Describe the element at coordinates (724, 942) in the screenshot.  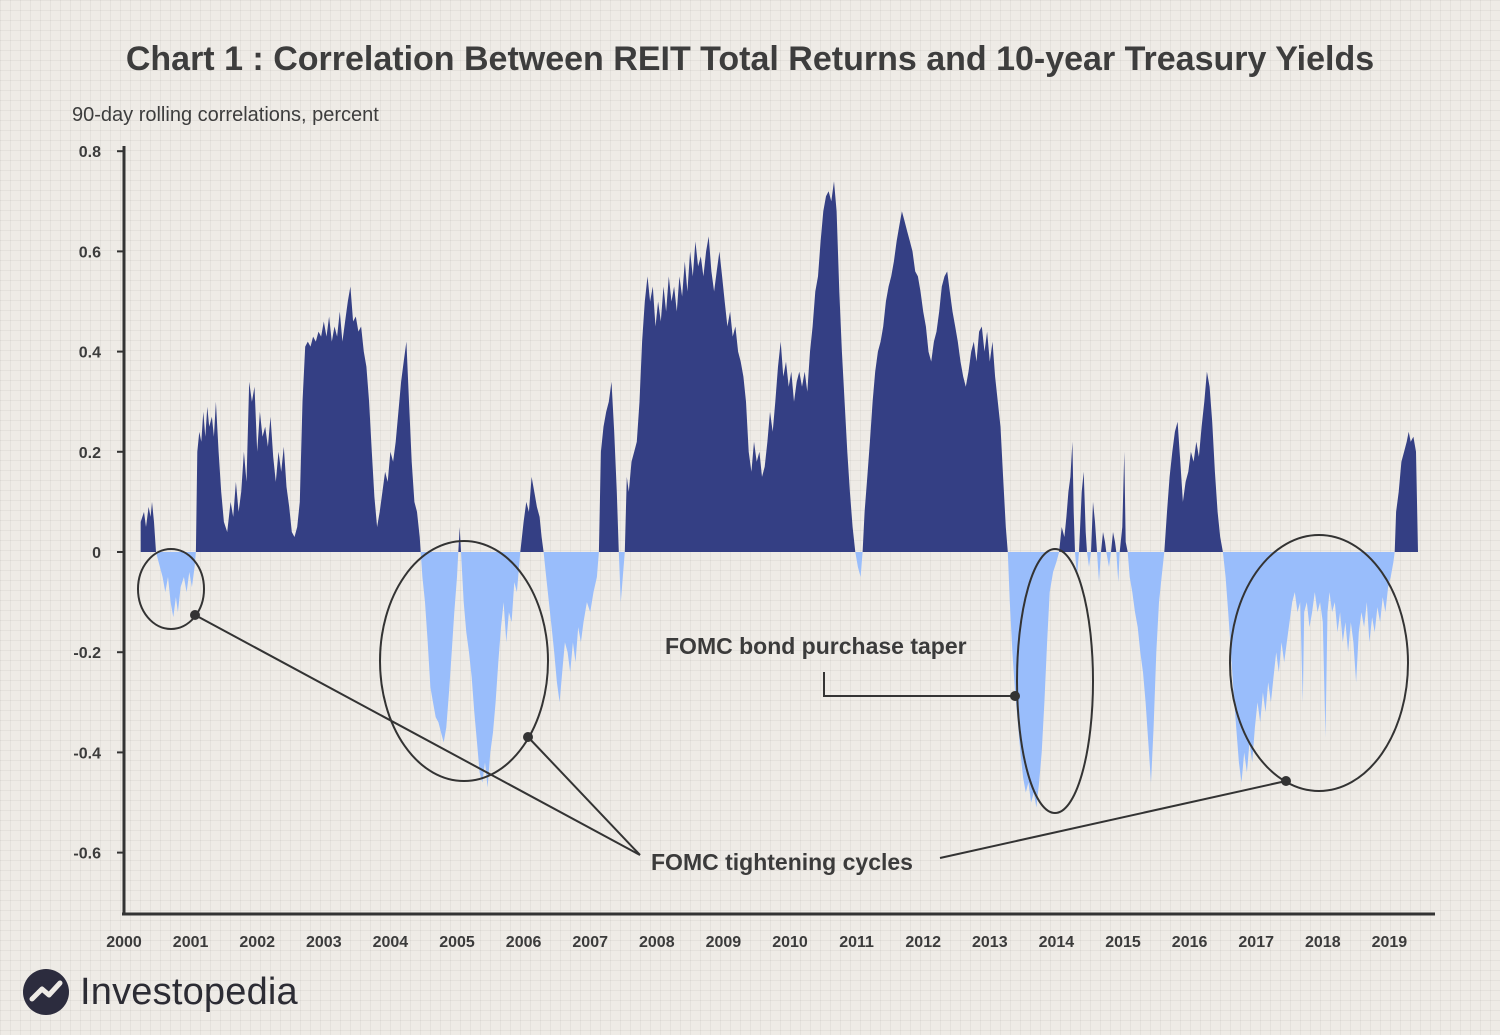
I see `x-tick-label: 2009` at that location.